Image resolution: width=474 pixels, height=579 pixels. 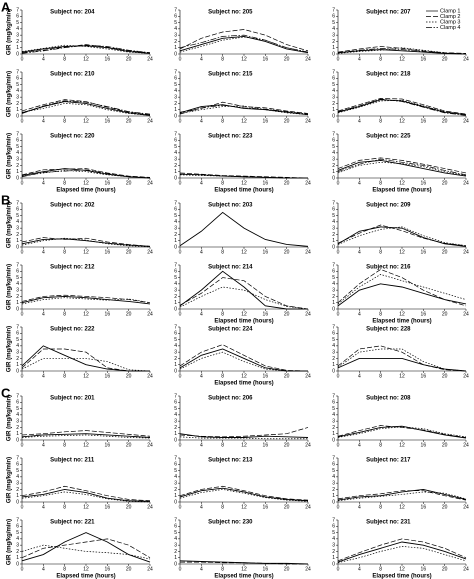 I want to click on panel-title: Subject no: 216, so click(x=388, y=268).